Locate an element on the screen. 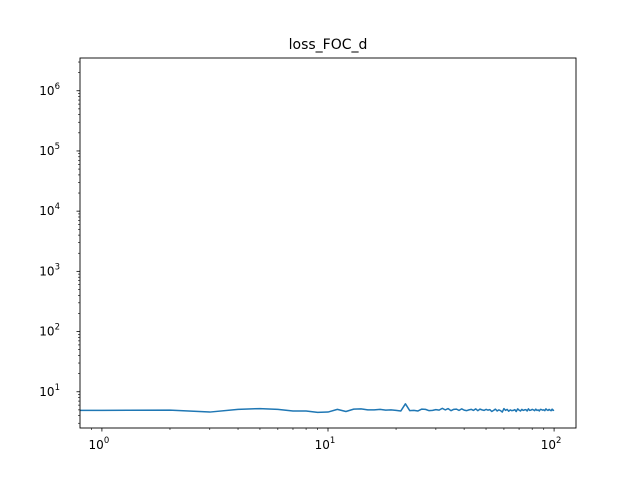 This screenshot has width=640, height=480. x-tick-label: 10¹ is located at coordinates (325, 444).